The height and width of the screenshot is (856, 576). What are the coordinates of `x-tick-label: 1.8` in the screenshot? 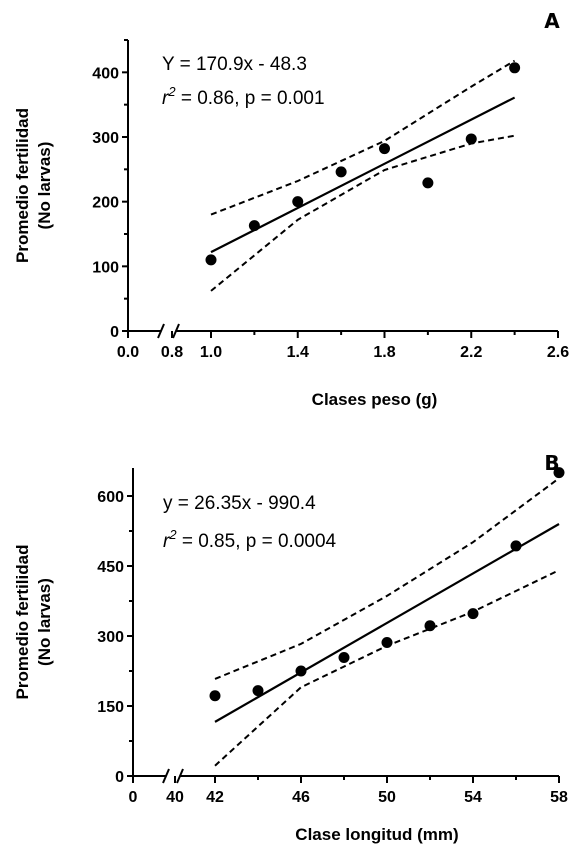 It's located at (384, 352).